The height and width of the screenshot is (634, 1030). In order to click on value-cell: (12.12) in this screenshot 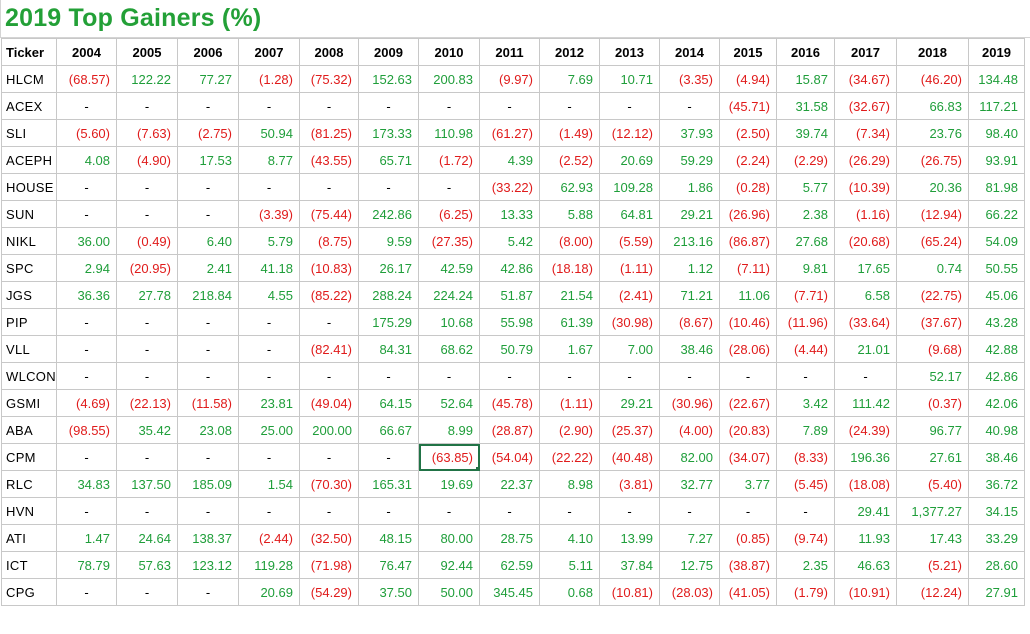, I will do `click(629, 133)`.